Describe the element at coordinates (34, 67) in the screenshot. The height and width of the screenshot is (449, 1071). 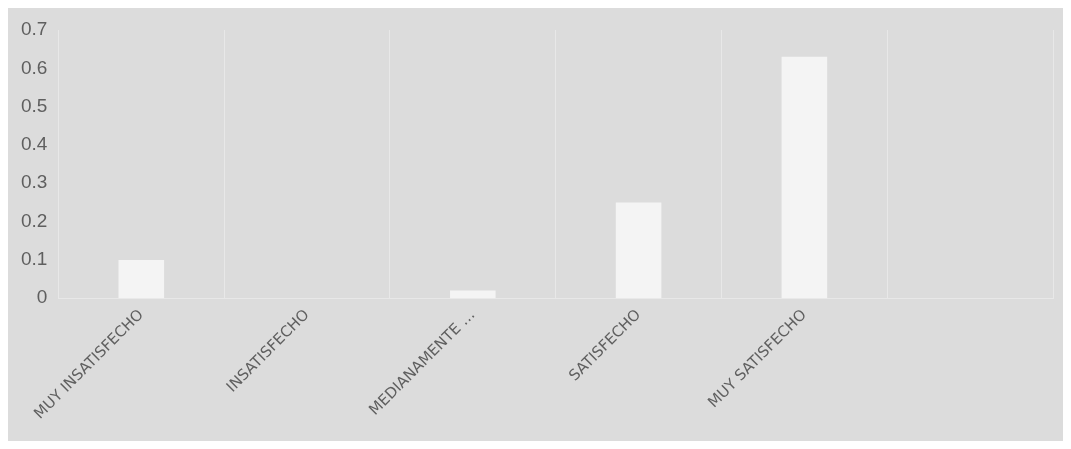
I see `y-tick-label: 0.6` at that location.